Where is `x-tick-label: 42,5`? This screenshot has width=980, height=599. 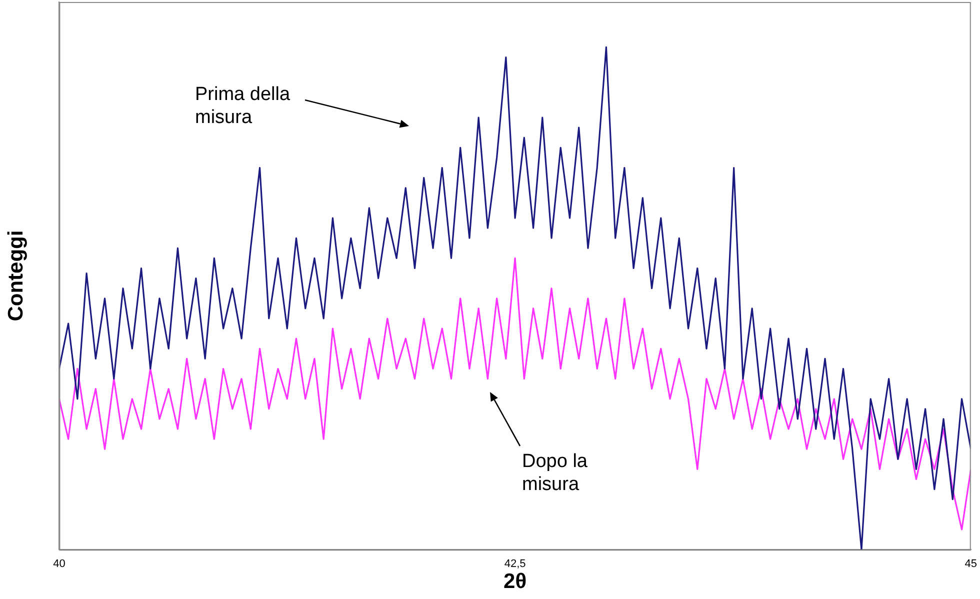
x-tick-label: 42,5 is located at coordinates (515, 564).